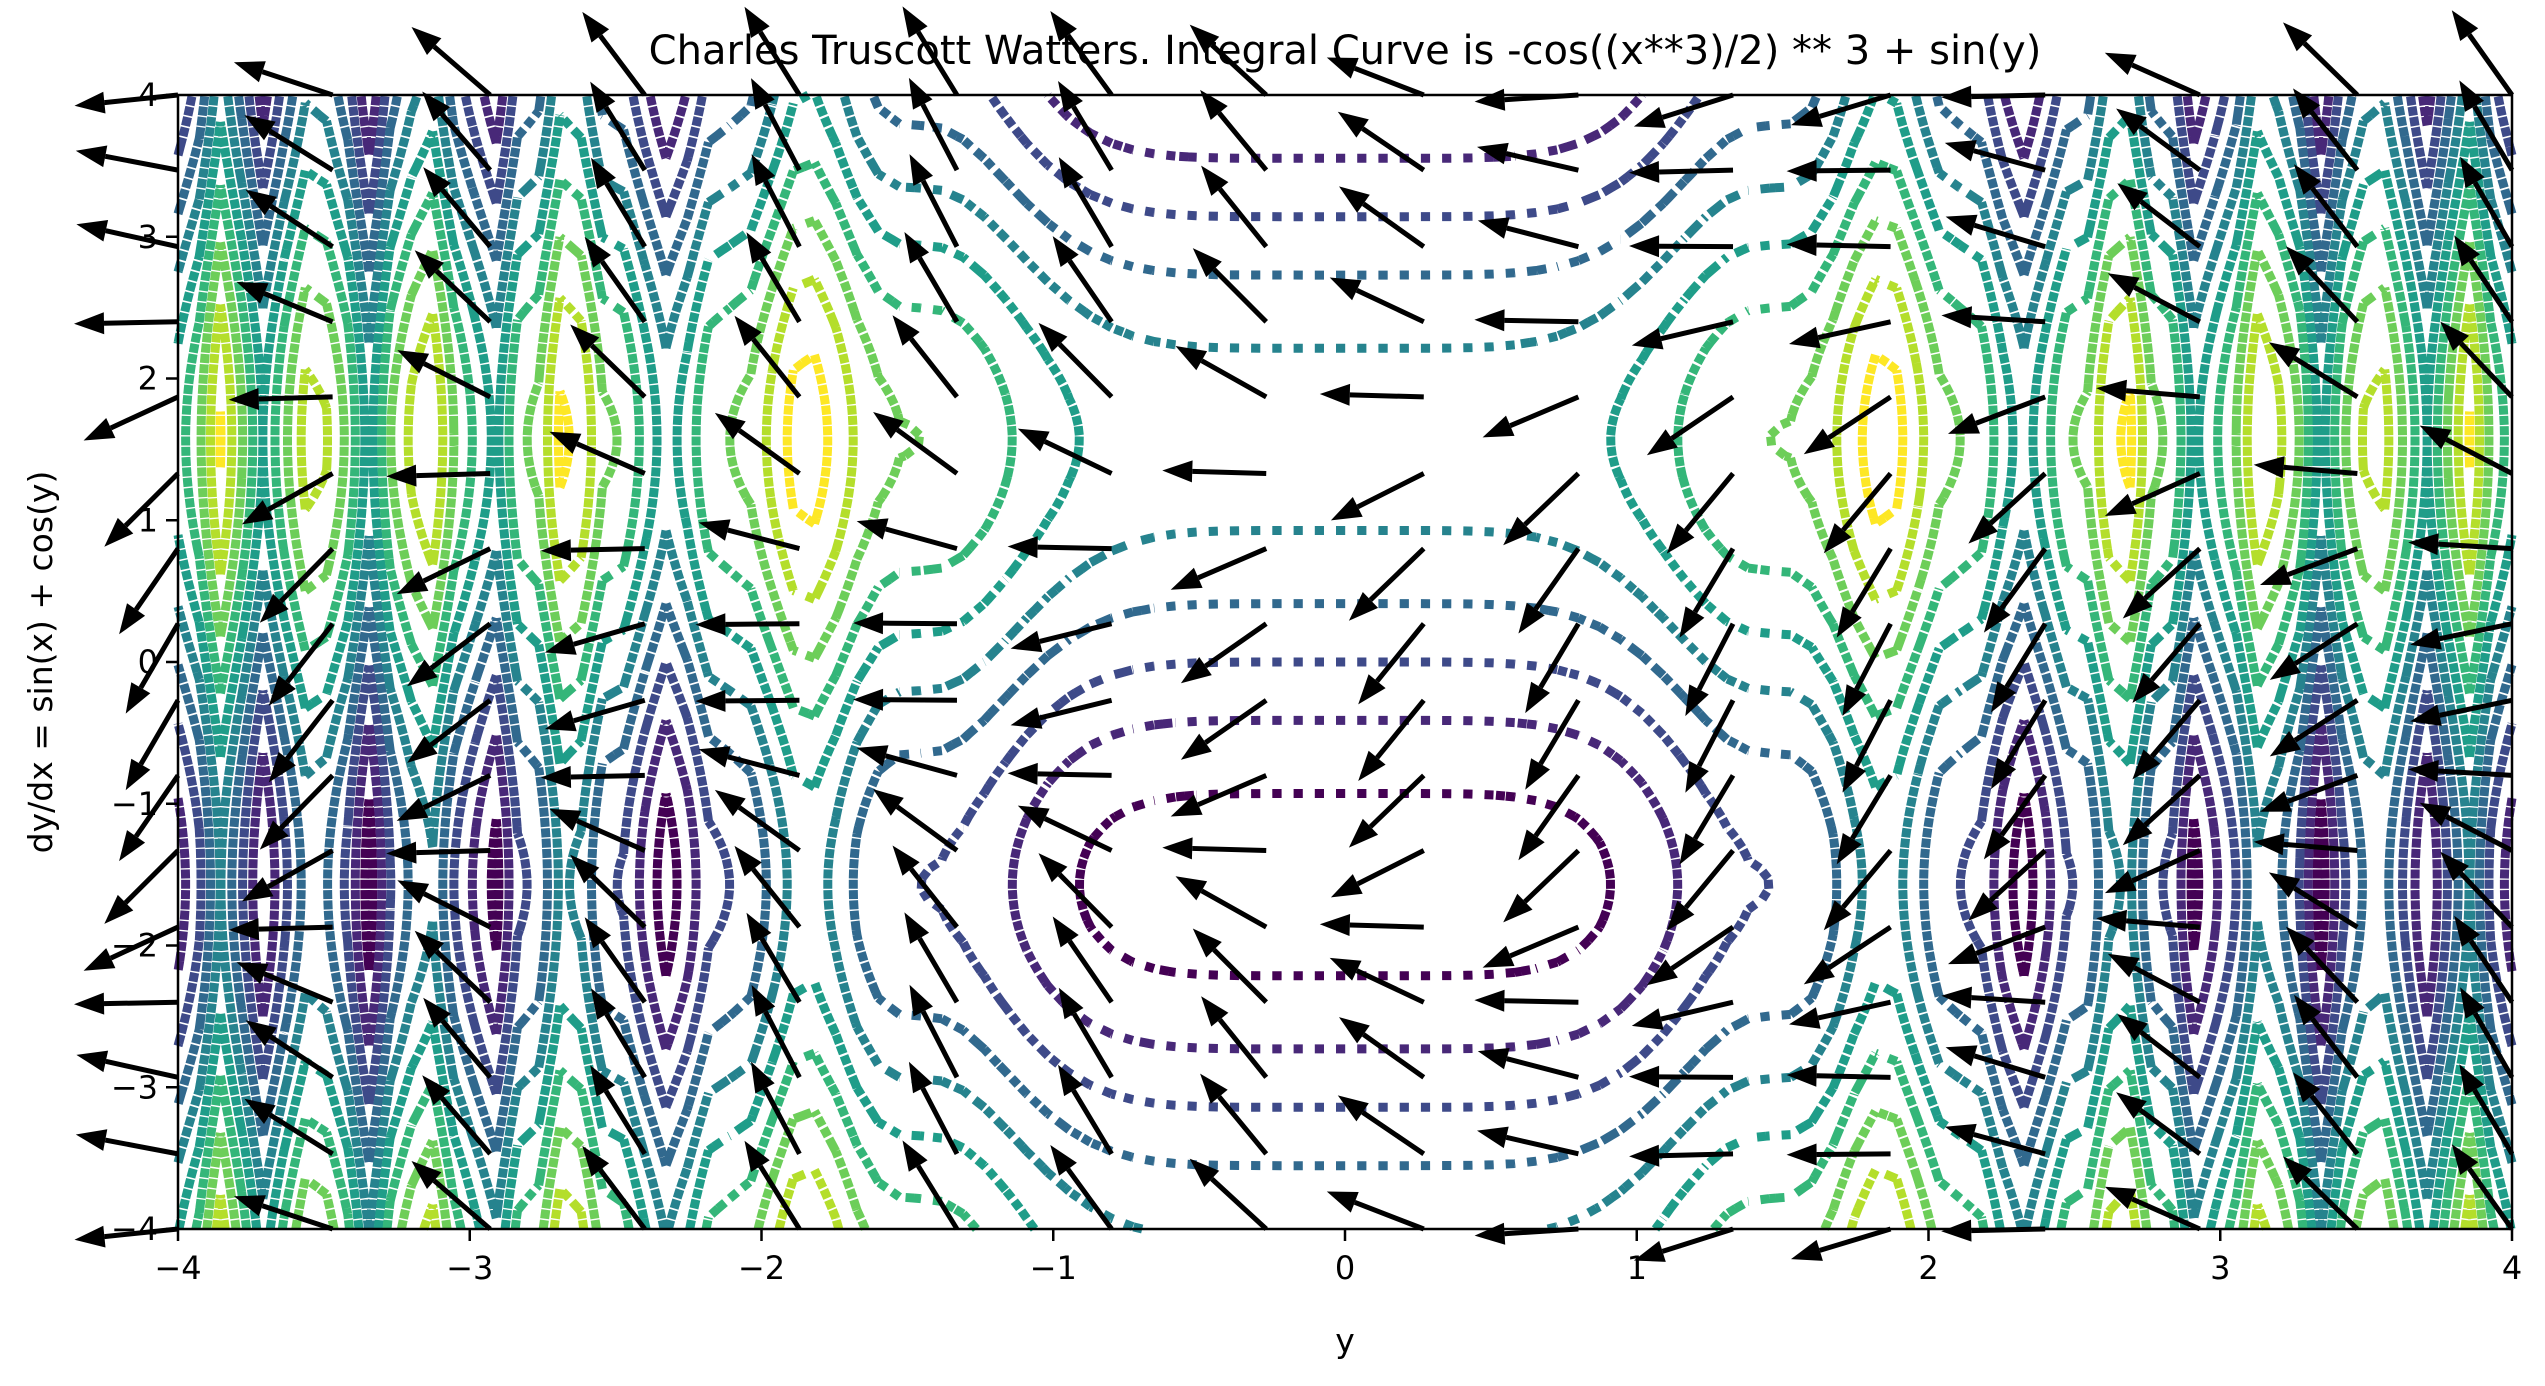 The image size is (2545, 1386). I want to click on x-tick-label: −1, so click(1053, 1268).